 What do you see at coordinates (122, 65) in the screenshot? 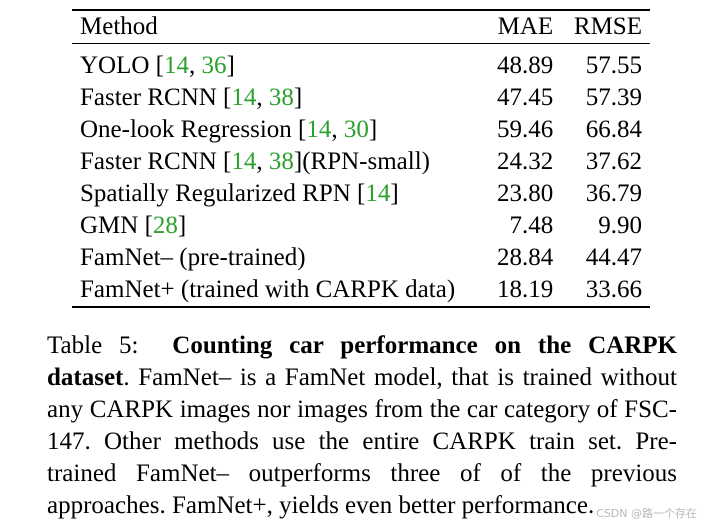
I see `method-text: YOLO [` at bounding box center [122, 65].